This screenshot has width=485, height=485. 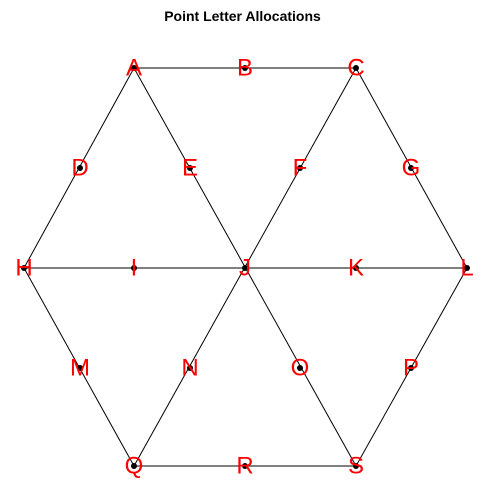 I want to click on point-label-c: C, so click(x=355, y=68).